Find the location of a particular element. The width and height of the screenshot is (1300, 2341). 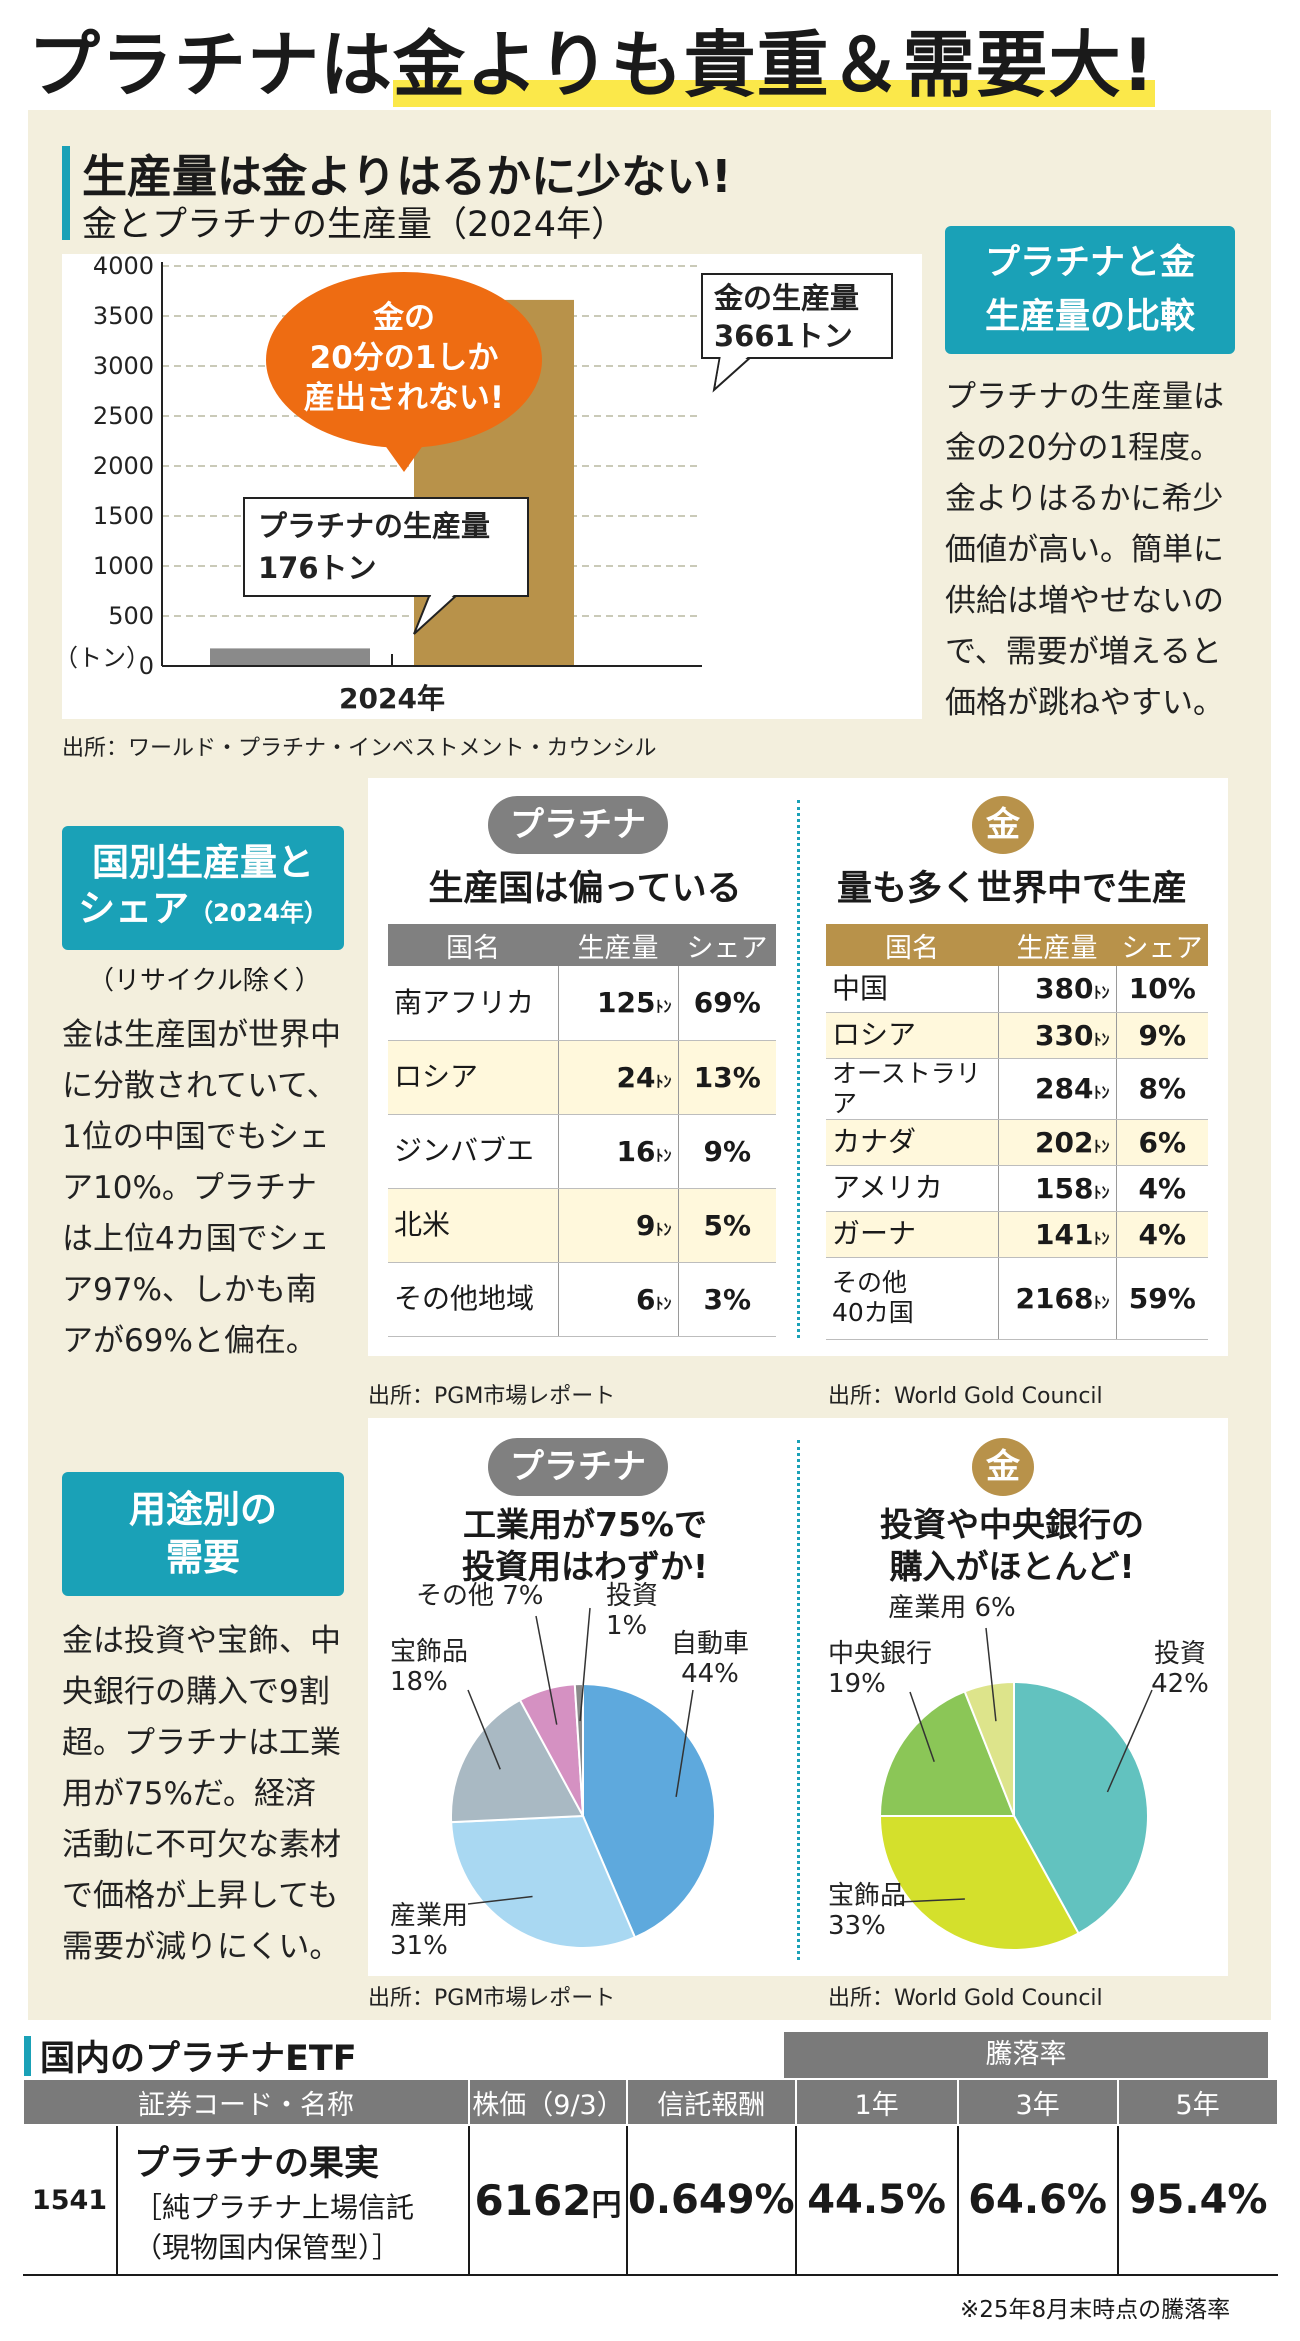

country-source-platinum: 出所：PGM市場レポート is located at coordinates (492, 1396).